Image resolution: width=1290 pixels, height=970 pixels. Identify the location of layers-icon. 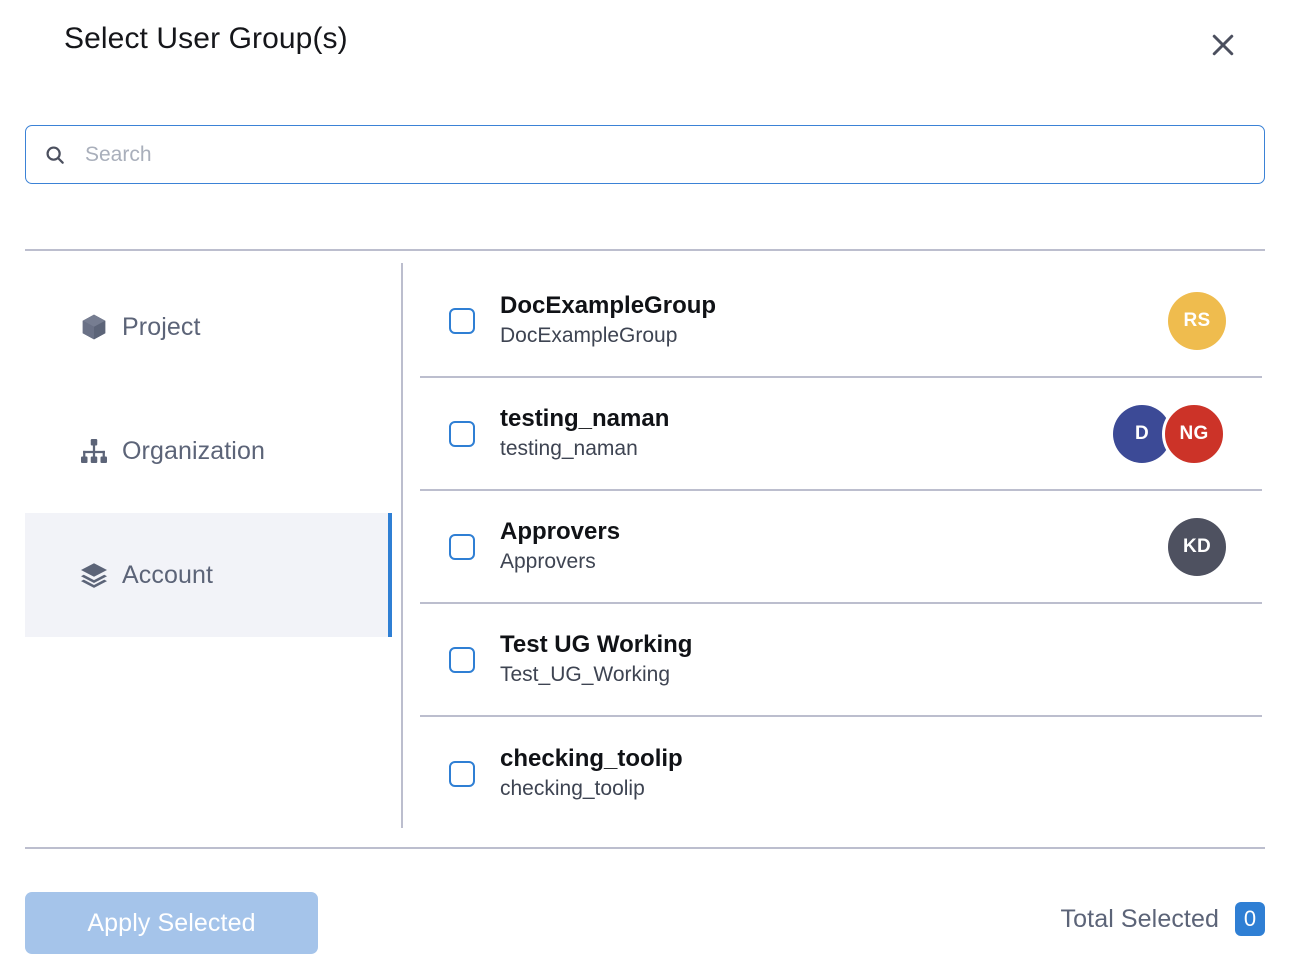
(94, 575).